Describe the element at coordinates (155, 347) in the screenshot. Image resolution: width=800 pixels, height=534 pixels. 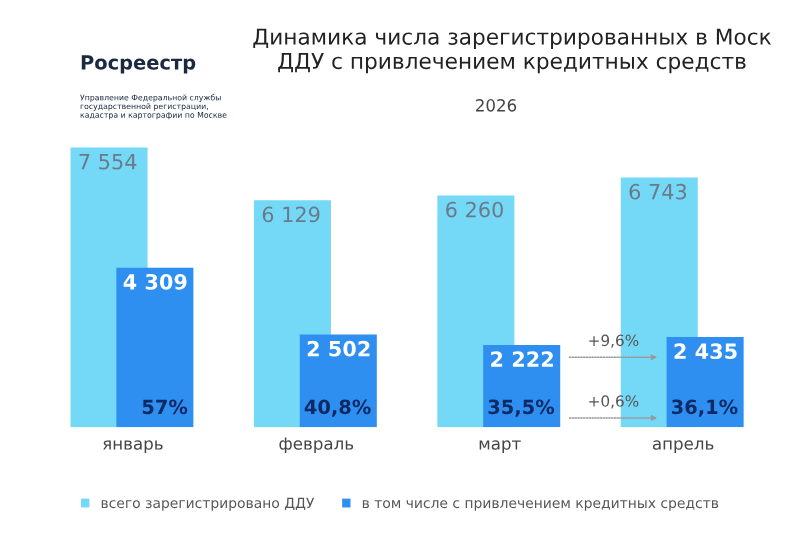
I see `bar` at that location.